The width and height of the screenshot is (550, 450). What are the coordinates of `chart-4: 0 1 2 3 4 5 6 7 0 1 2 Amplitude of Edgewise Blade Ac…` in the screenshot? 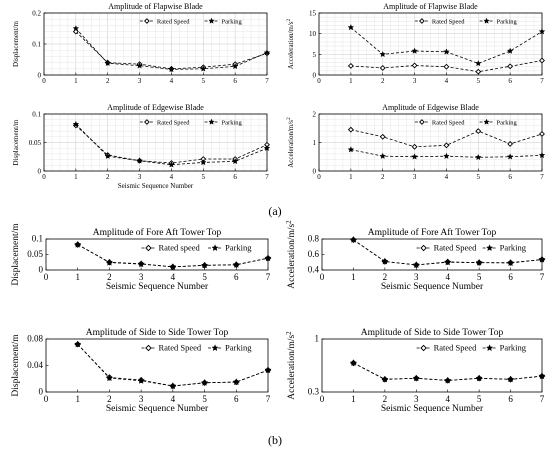 It's located at (416, 142).